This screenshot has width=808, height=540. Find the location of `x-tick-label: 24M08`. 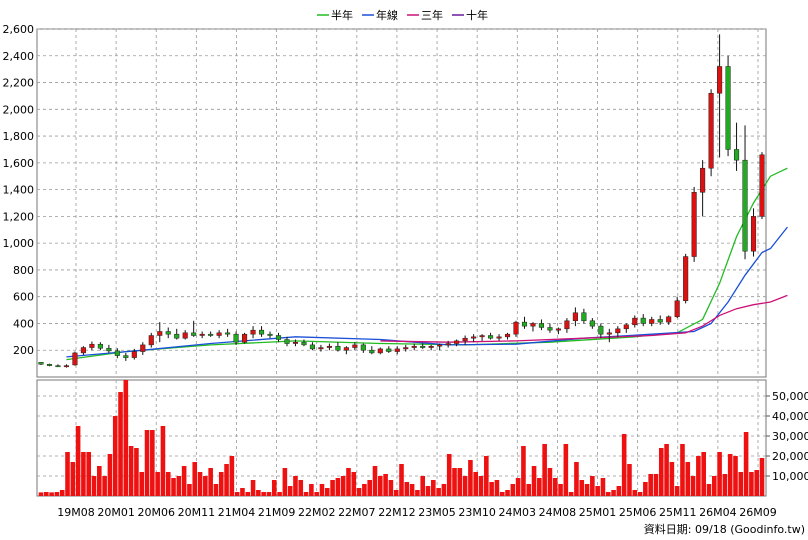

x-tick-label: 24M08 is located at coordinates (558, 512).